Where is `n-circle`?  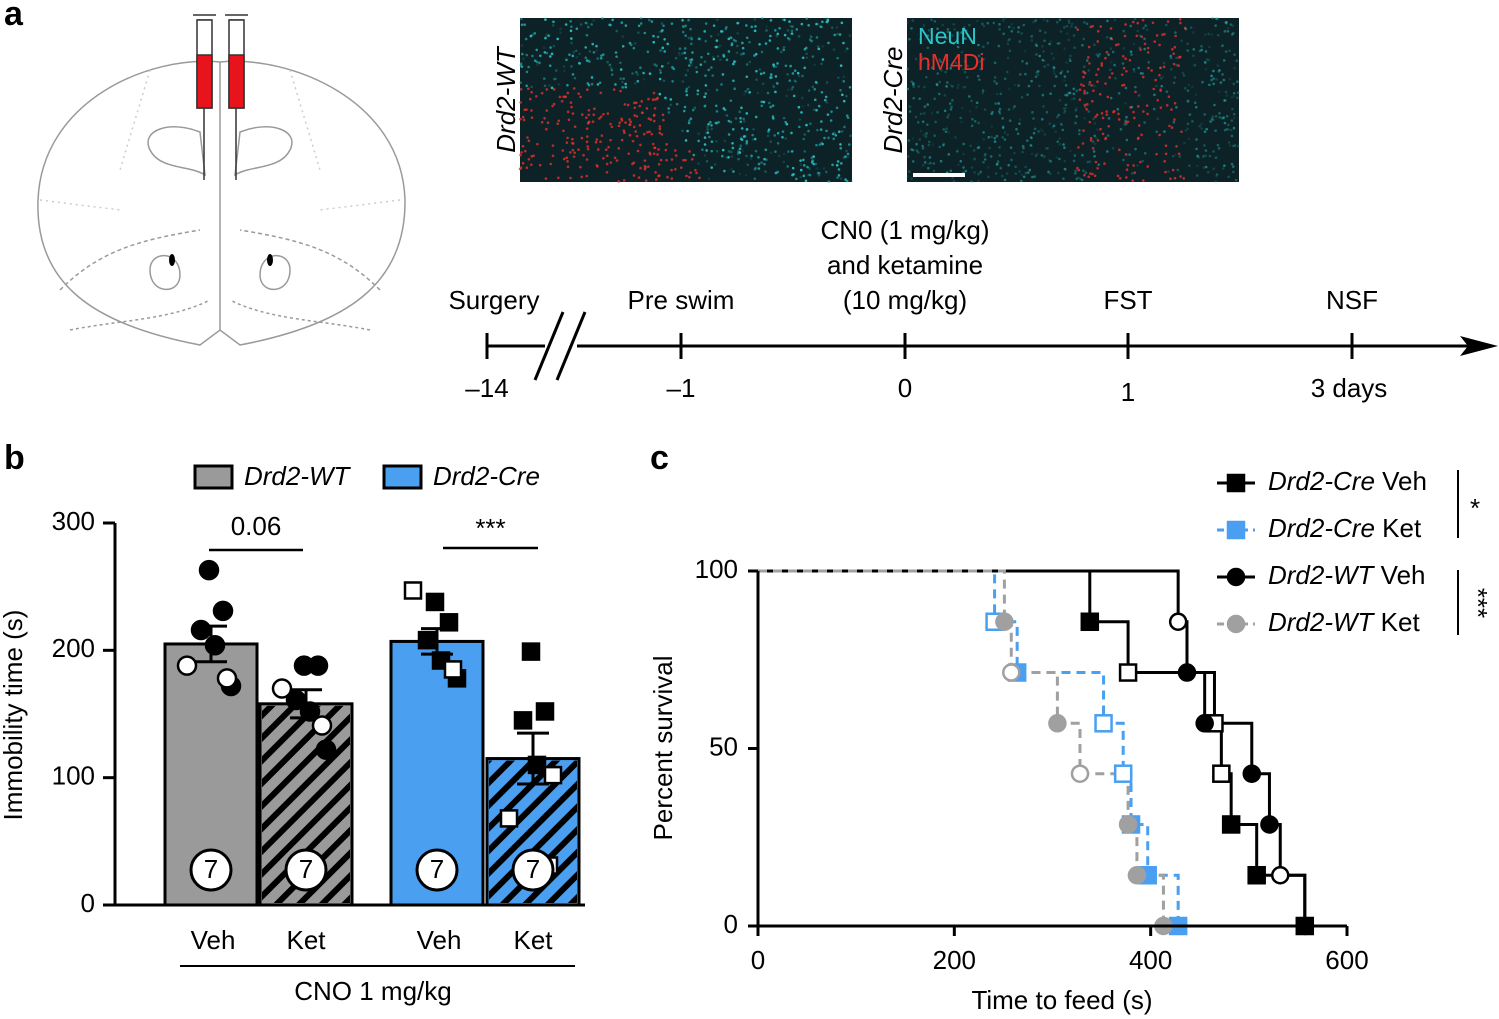 n-circle is located at coordinates (437, 870).